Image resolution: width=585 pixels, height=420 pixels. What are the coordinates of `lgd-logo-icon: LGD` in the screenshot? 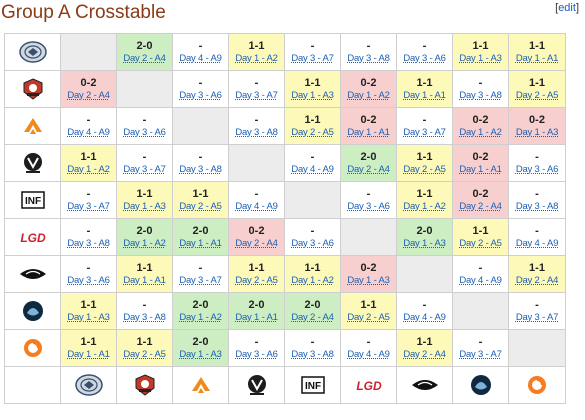 It's located at (32, 237).